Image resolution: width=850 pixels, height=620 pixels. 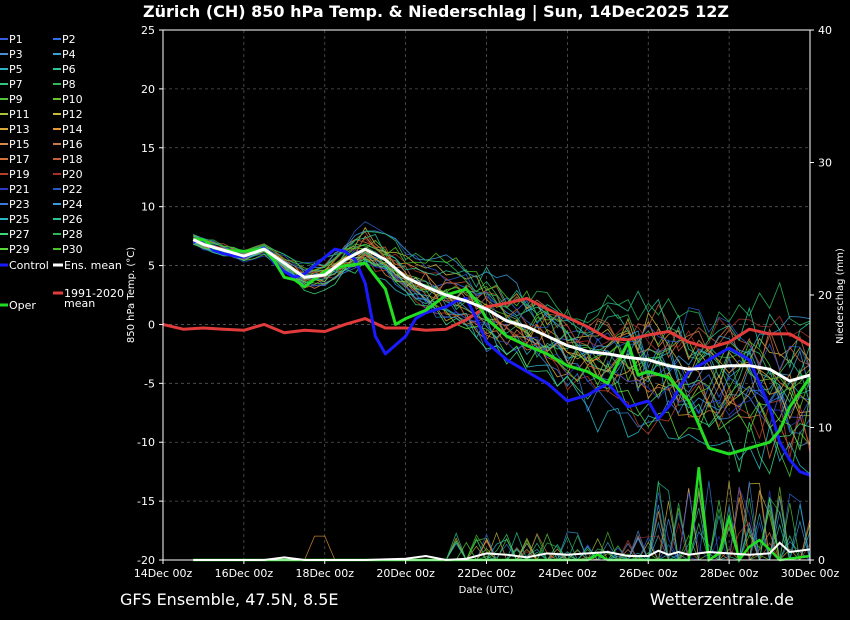 I want to click on legend-label: P27, so click(x=19, y=234).